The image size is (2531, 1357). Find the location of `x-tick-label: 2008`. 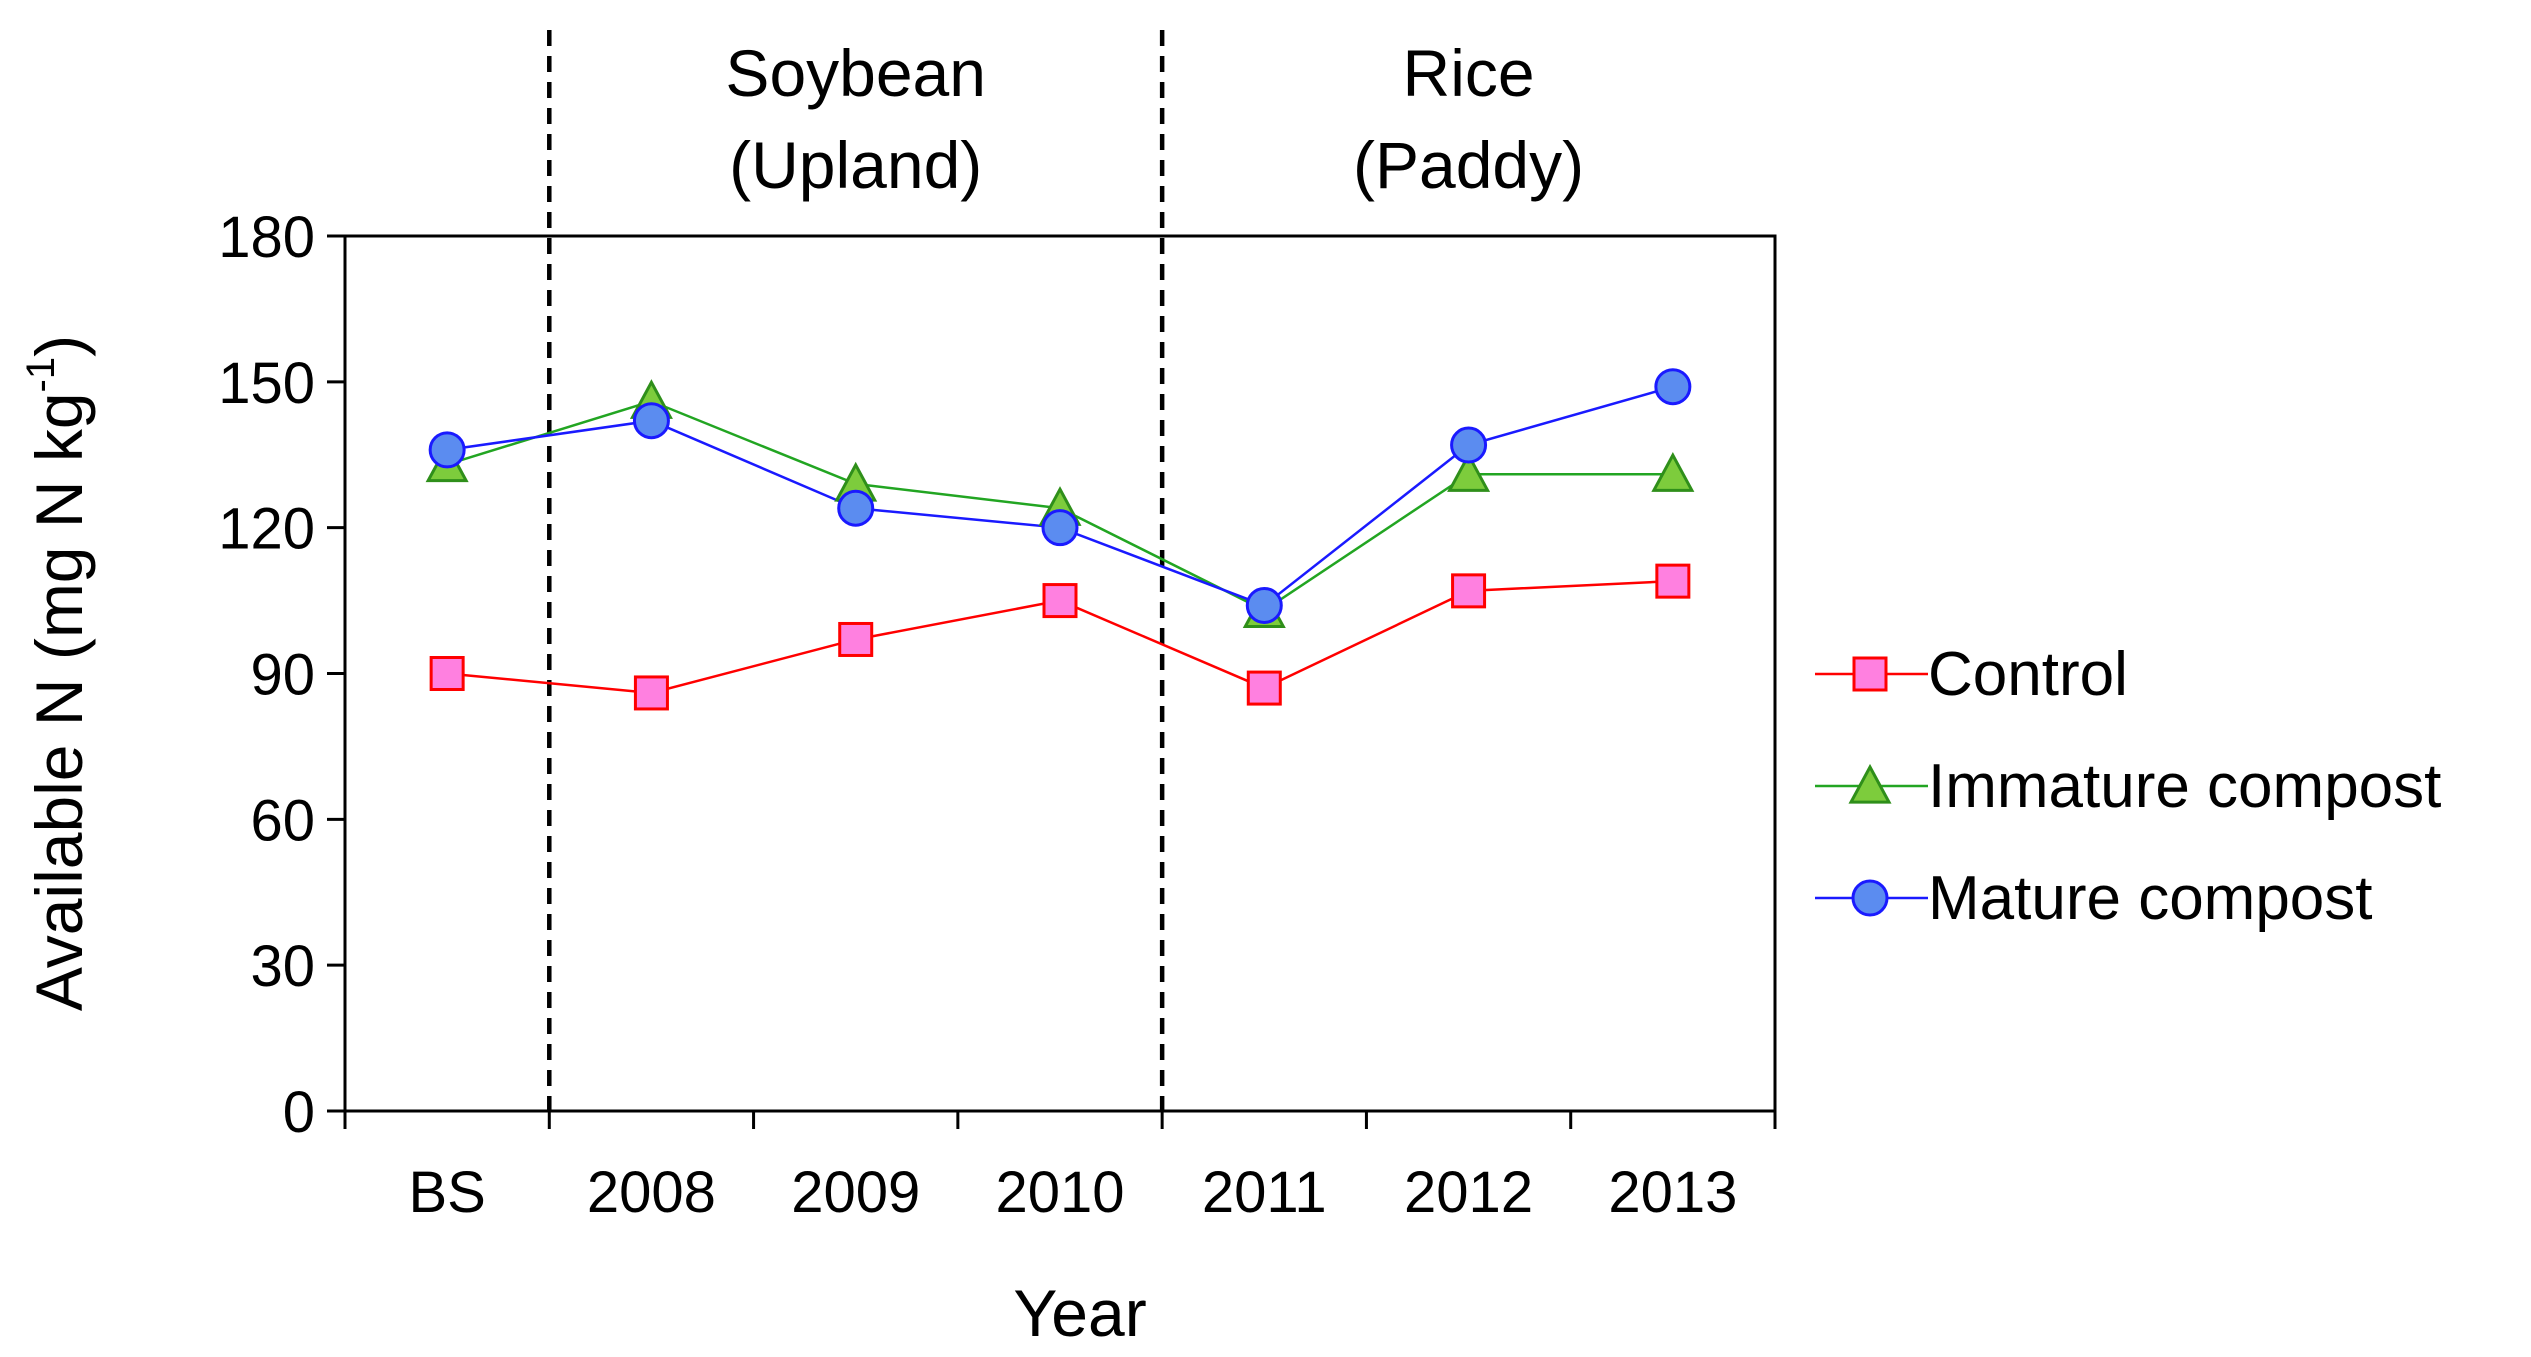

x-tick-label: 2008 is located at coordinates (651, 1192).